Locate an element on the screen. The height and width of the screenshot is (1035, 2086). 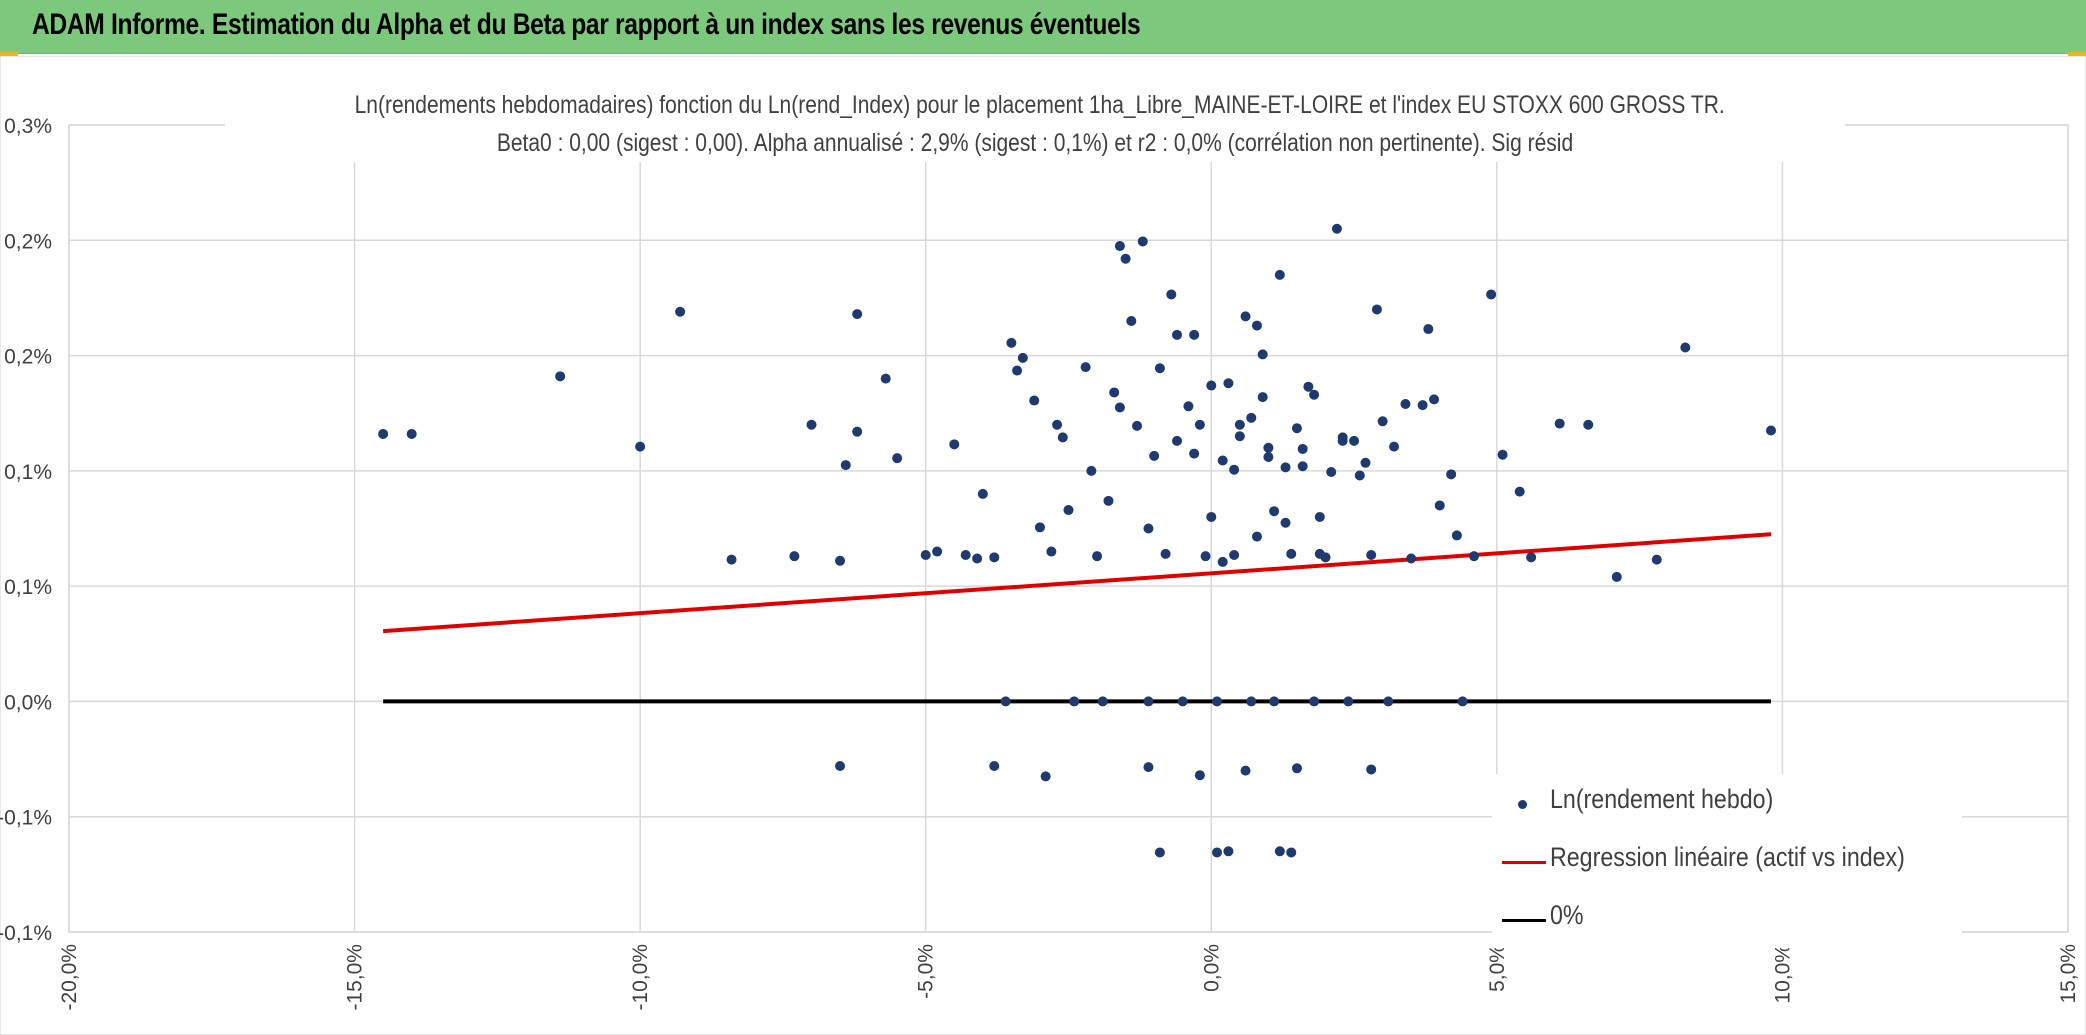
x-tick-label: -10,0% is located at coordinates (640, 977).